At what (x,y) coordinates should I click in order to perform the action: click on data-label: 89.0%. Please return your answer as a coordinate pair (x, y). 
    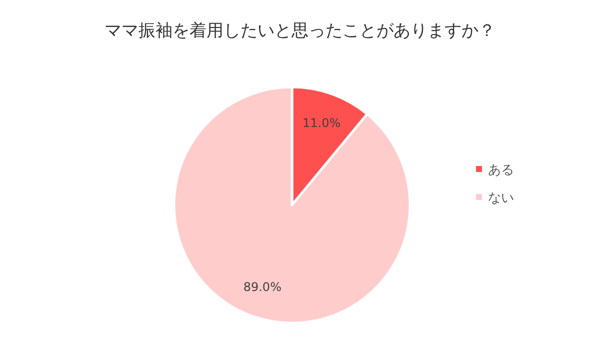
    Looking at the image, I should click on (262, 287).